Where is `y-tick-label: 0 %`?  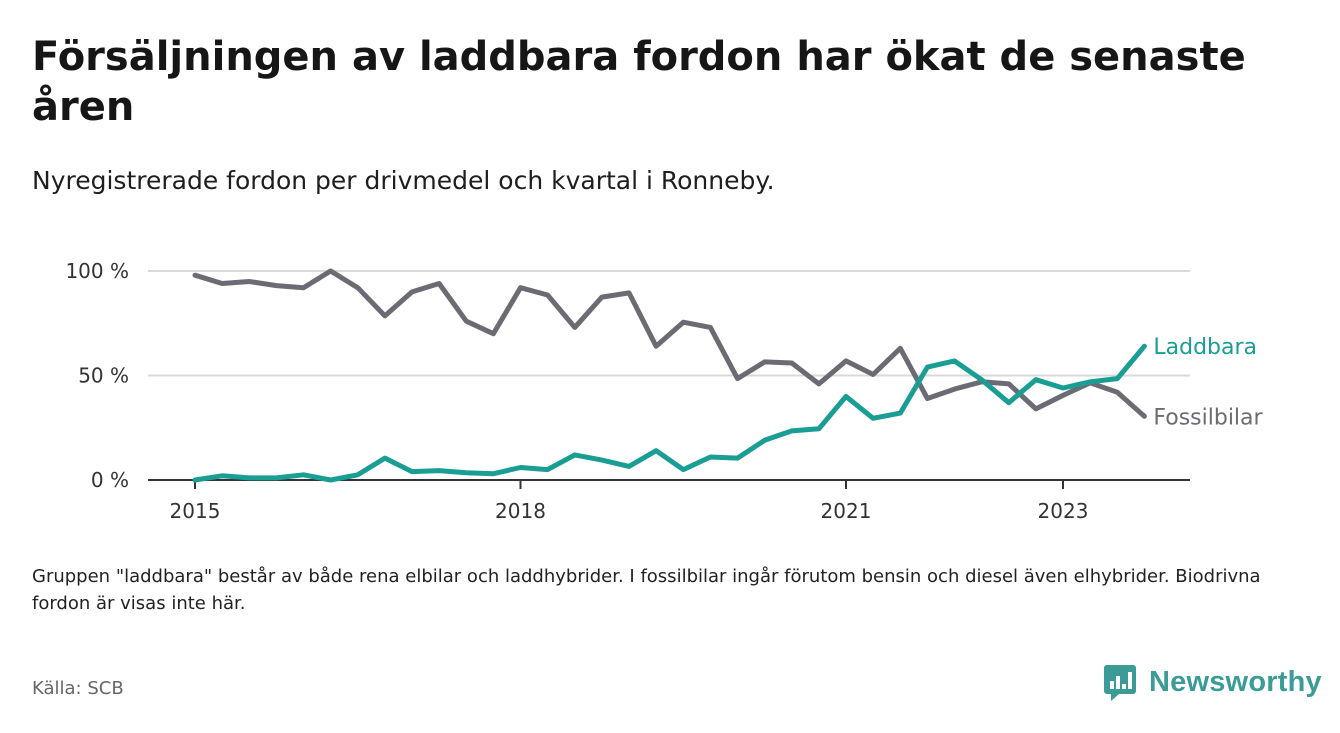
y-tick-label: 0 % is located at coordinates (110, 480).